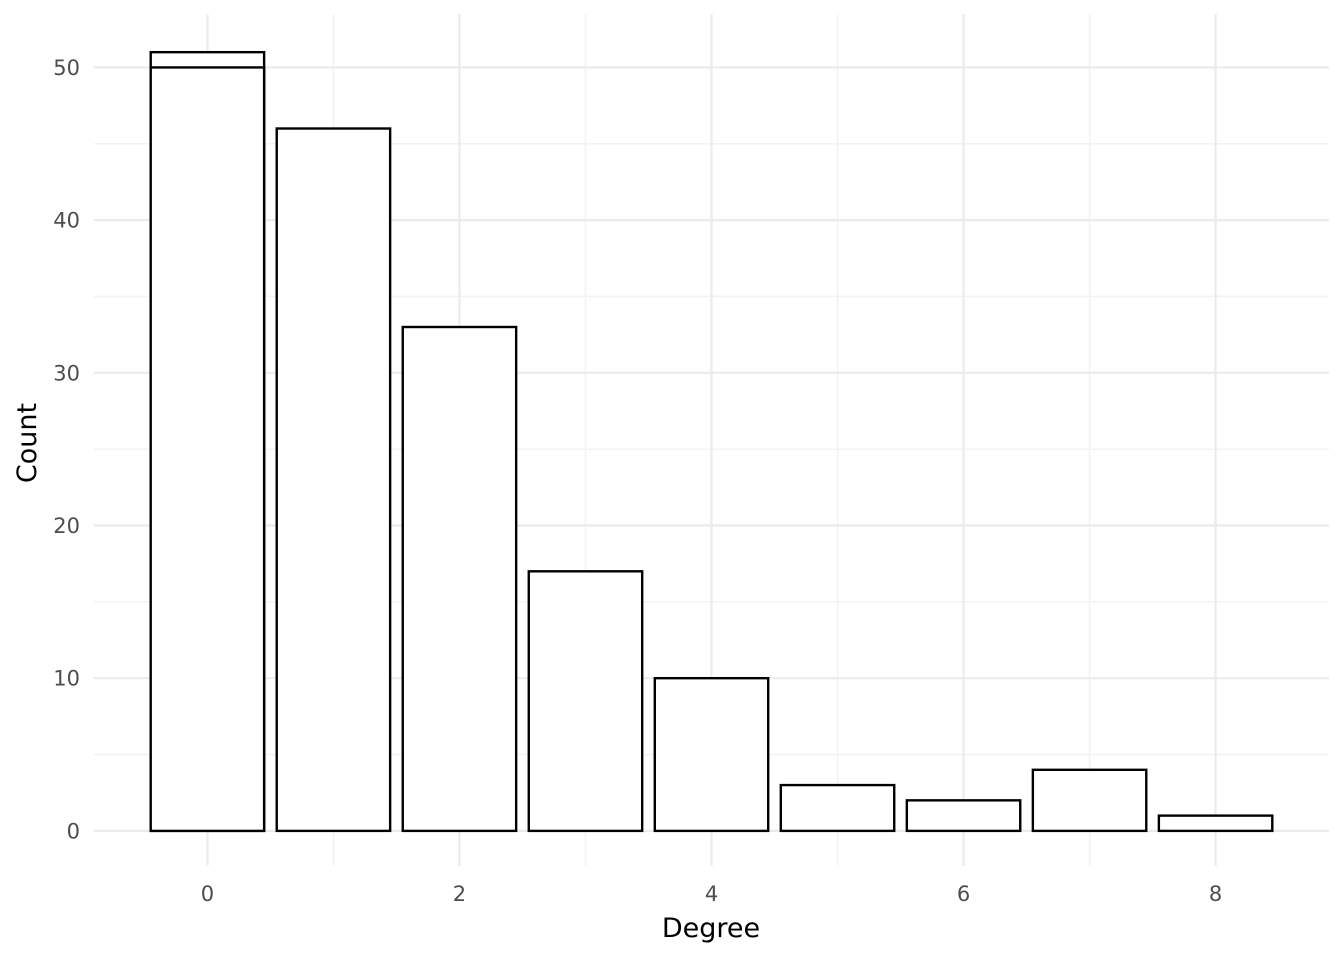 Image resolution: width=1344 pixels, height=960 pixels. I want to click on x-tick-label: 4, so click(711, 894).